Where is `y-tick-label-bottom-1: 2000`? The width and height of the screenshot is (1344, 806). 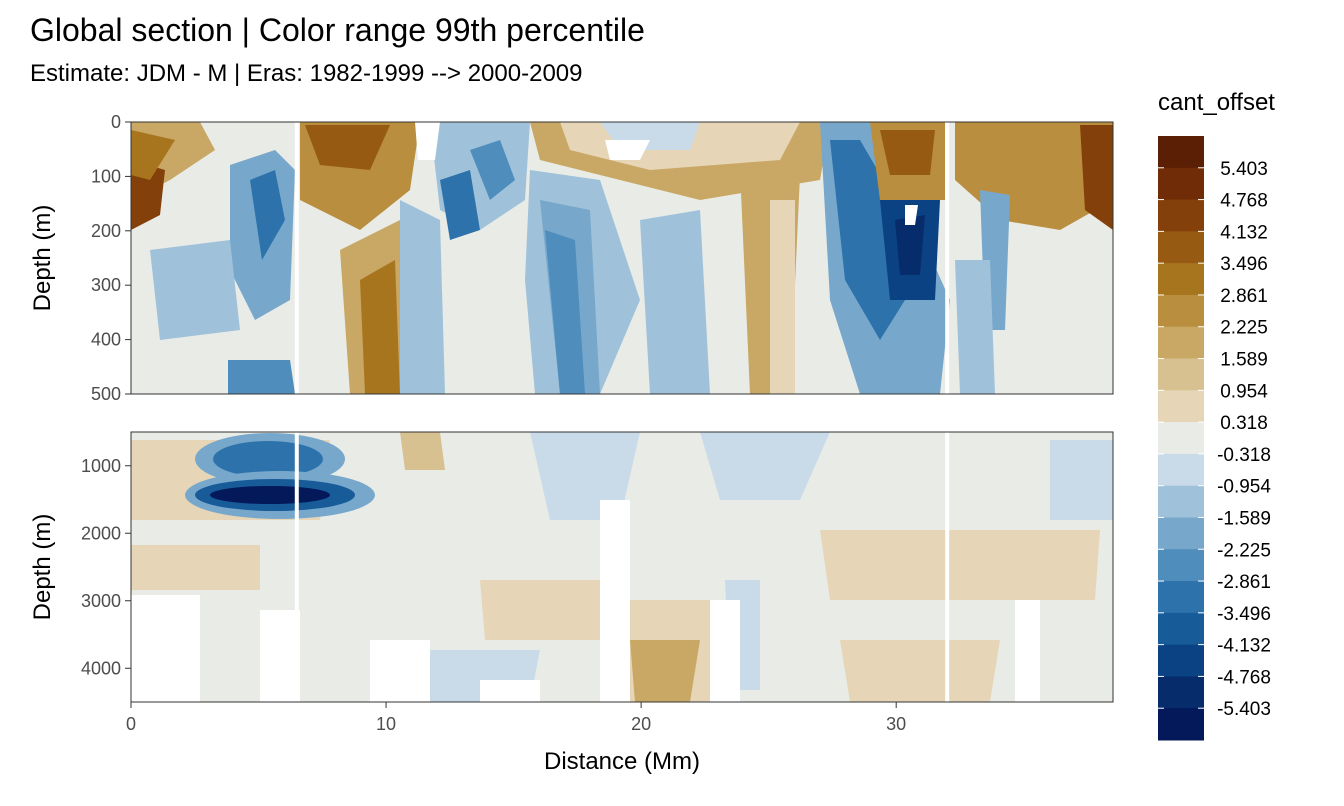 y-tick-label-bottom-1: 2000 is located at coordinates (101, 533).